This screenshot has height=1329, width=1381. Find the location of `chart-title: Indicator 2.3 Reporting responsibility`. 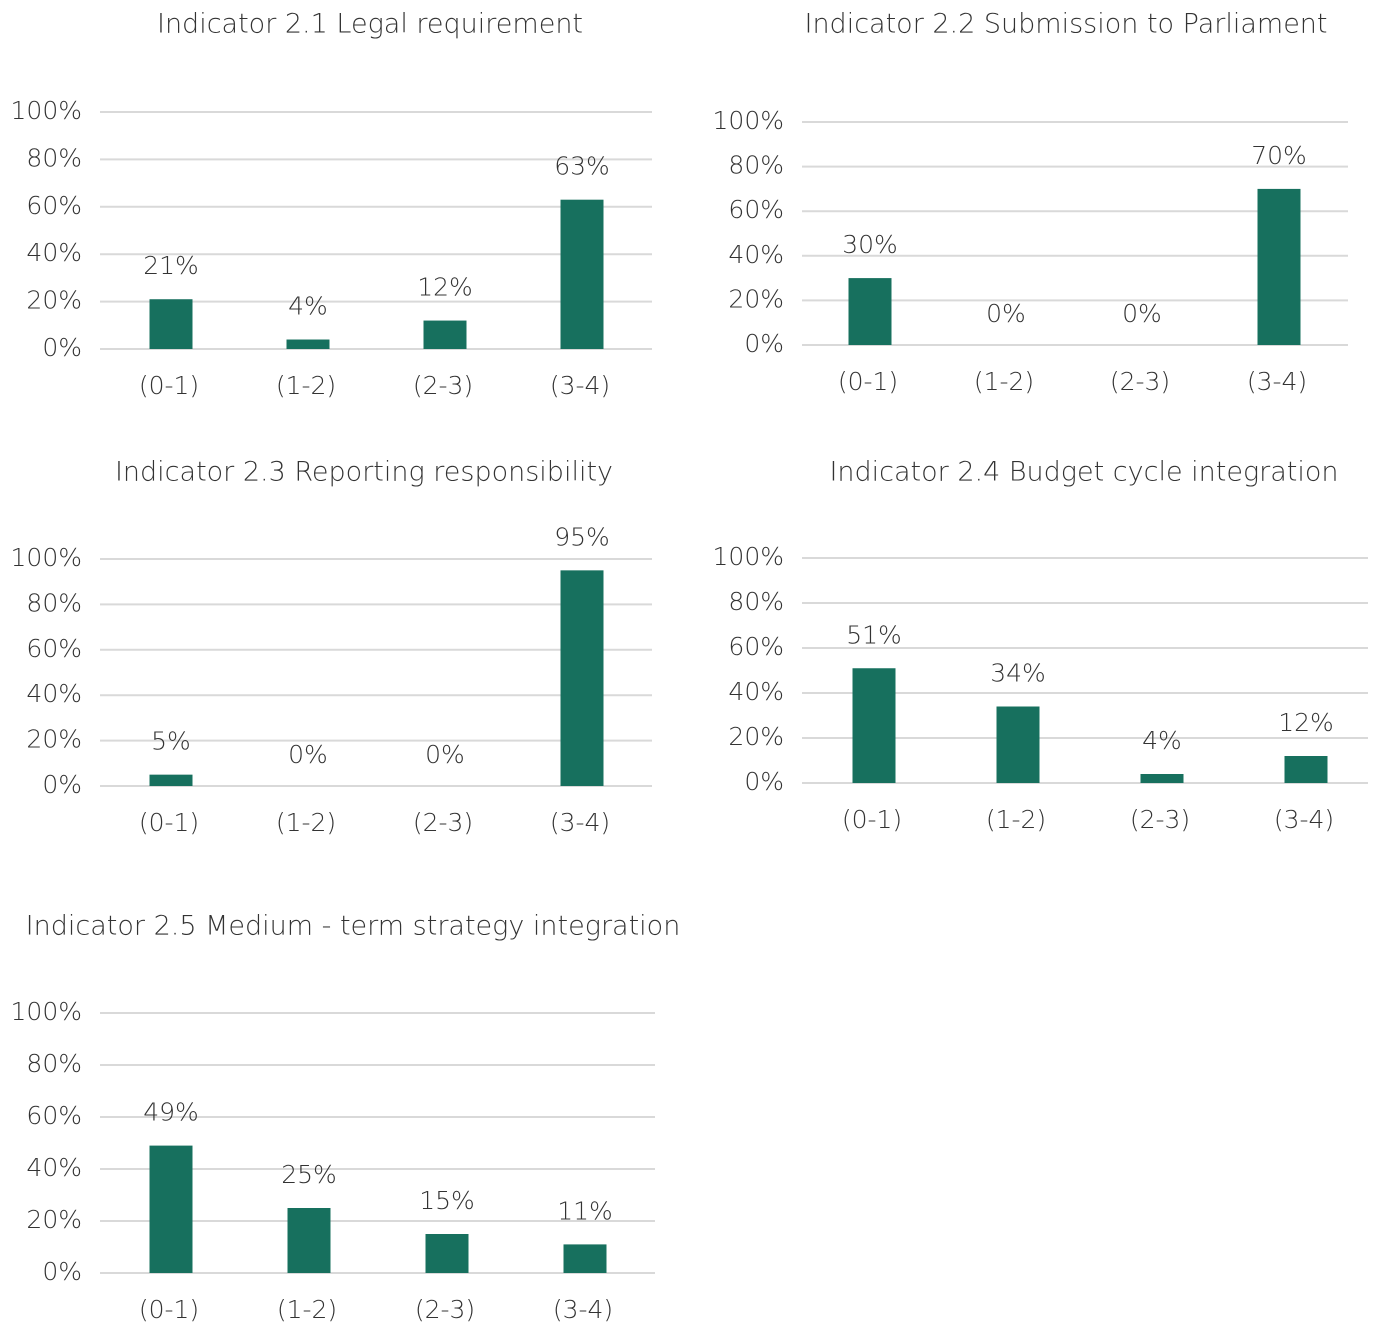

chart-title: Indicator 2.3 Reporting responsibility is located at coordinates (364, 472).